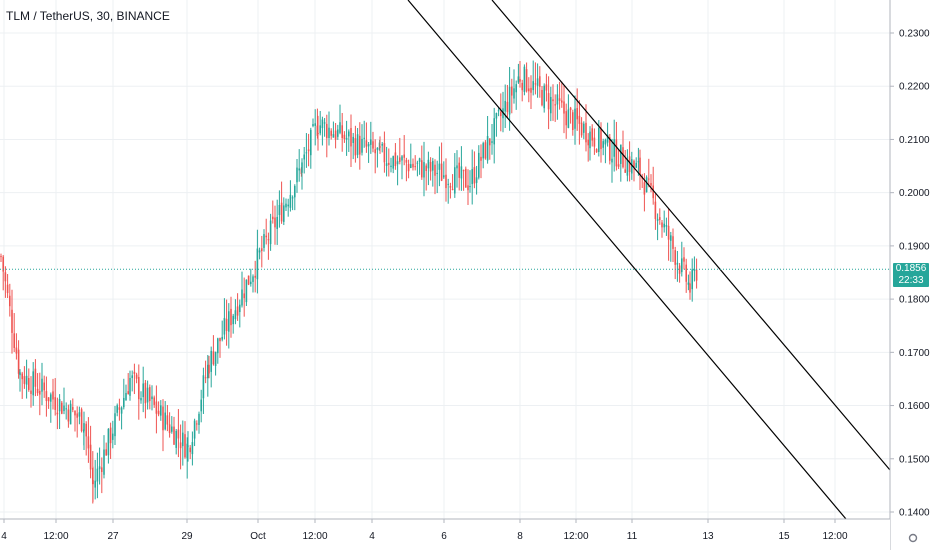 This screenshot has height=550, width=932. Describe the element at coordinates (913, 538) in the screenshot. I see `settings-icon` at that location.